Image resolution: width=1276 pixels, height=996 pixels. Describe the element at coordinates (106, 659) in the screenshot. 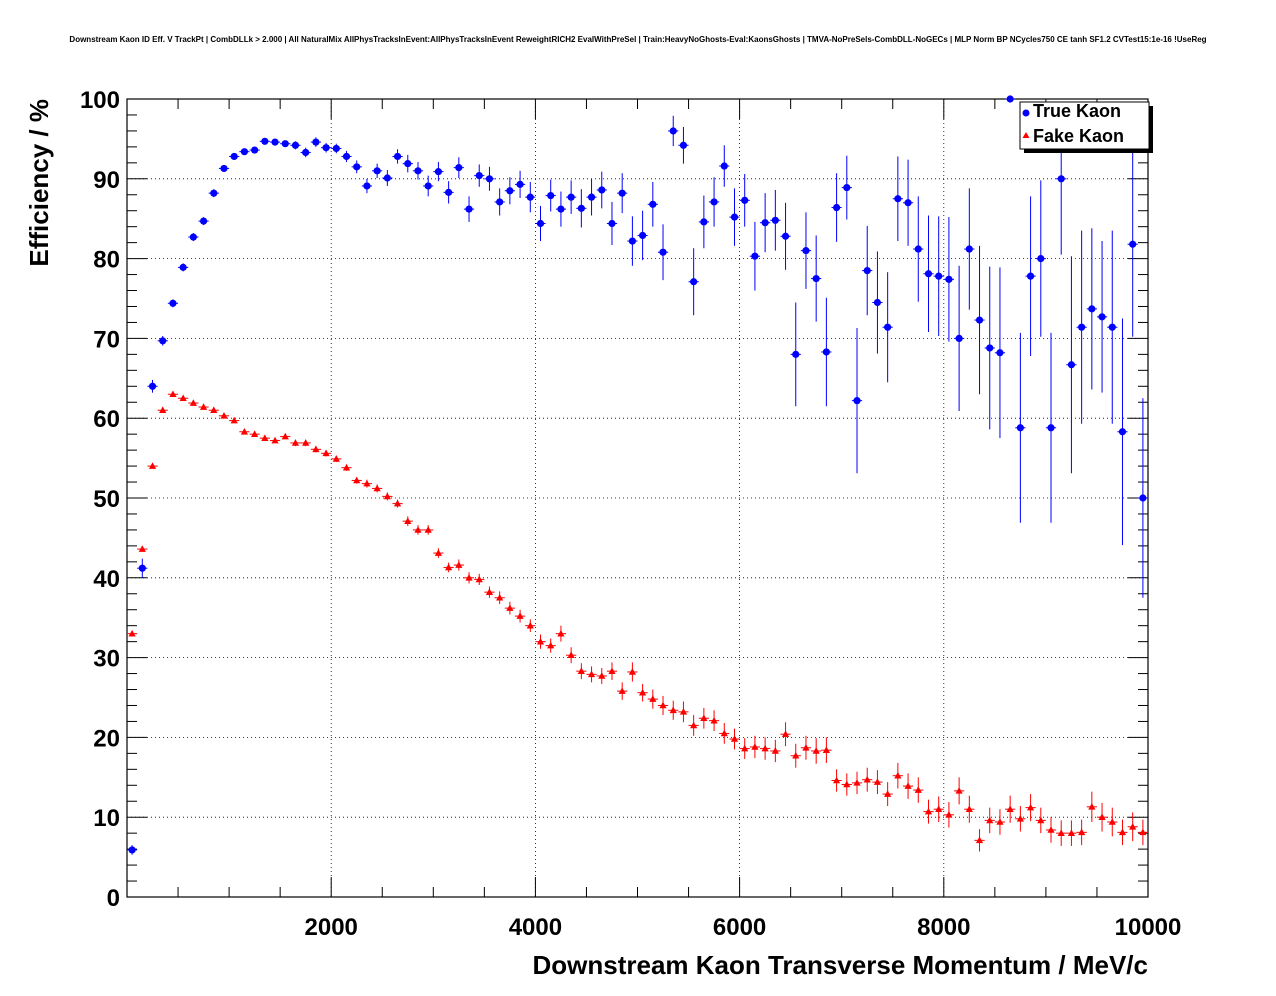

I see `y-tick-label: 30` at that location.